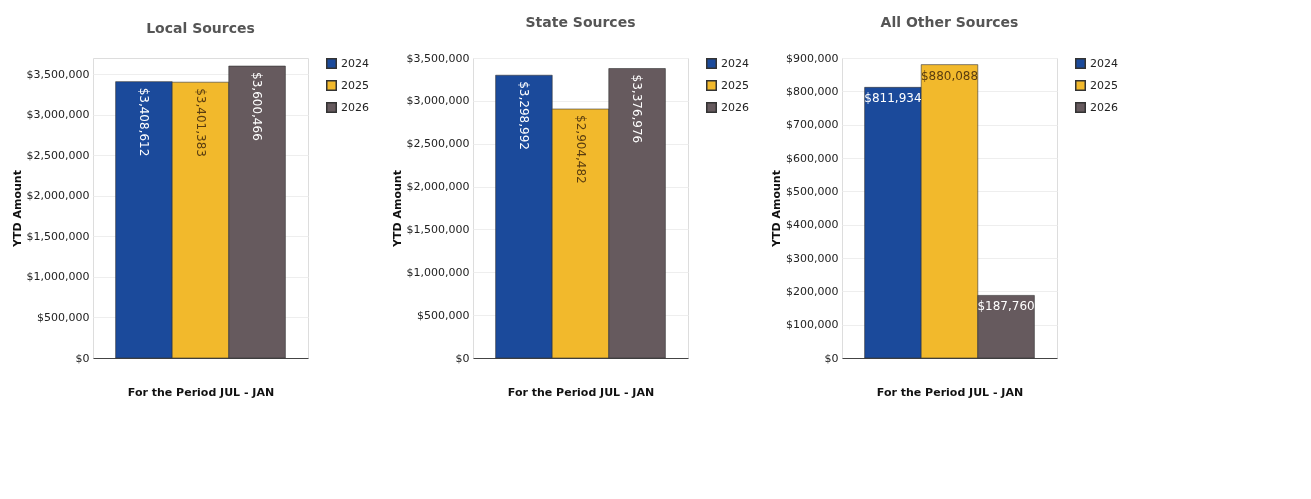  What do you see at coordinates (143, 122) in the screenshot?
I see `data-label: $3,408,612` at bounding box center [143, 122].